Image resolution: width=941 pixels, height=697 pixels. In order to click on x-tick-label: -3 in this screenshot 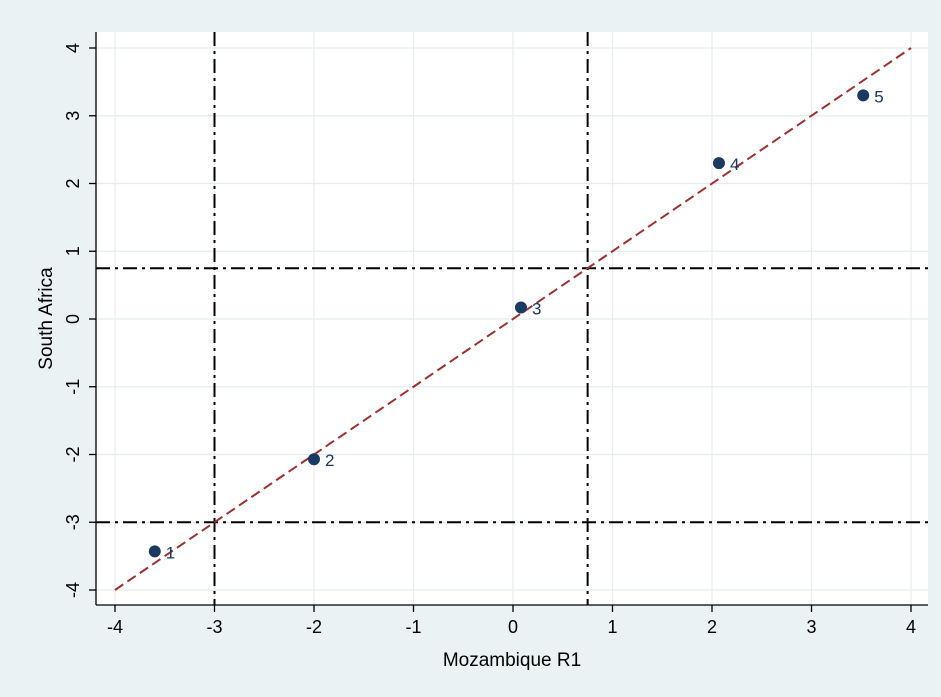, I will do `click(214, 627)`.